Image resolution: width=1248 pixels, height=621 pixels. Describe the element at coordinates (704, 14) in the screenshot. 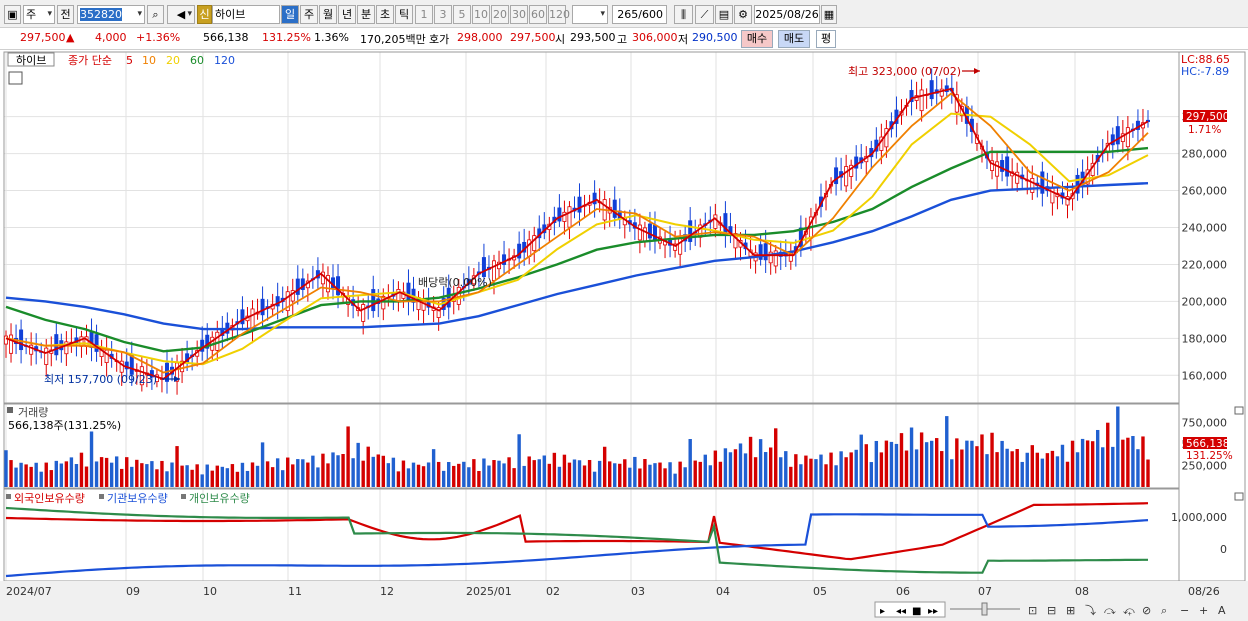

I see `draw-icon: ⟋` at that location.